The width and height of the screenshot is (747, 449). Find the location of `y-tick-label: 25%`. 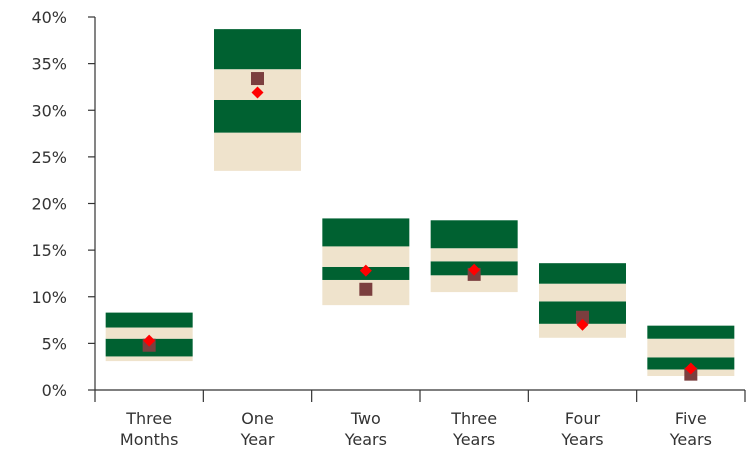

y-tick-label: 25% is located at coordinates (49, 157).